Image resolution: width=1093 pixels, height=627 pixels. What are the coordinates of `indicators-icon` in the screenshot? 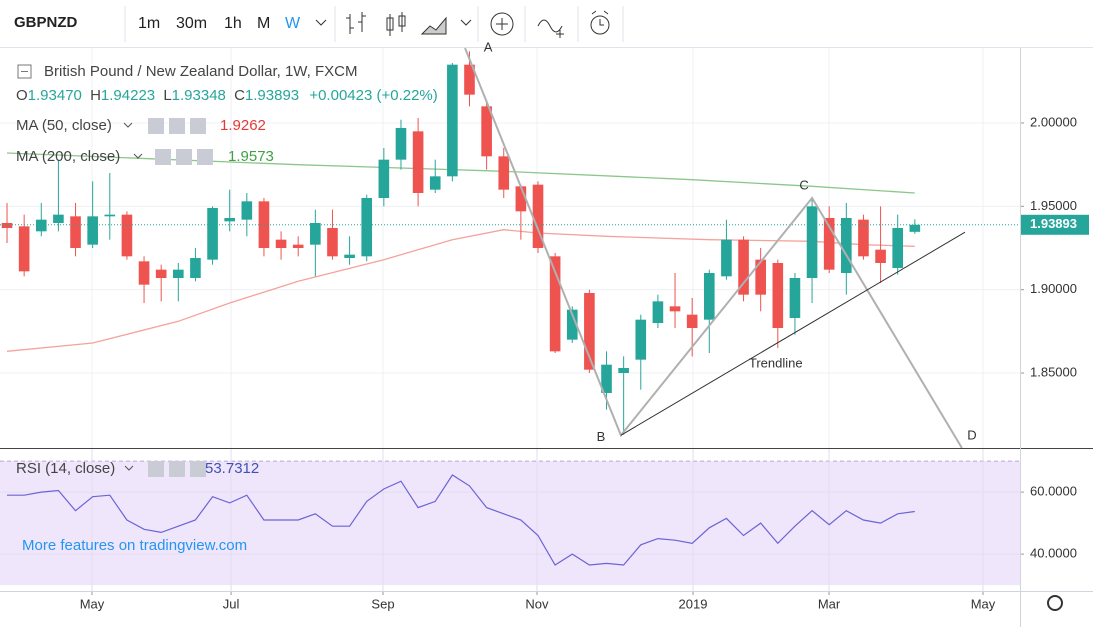 It's located at (502, 24).